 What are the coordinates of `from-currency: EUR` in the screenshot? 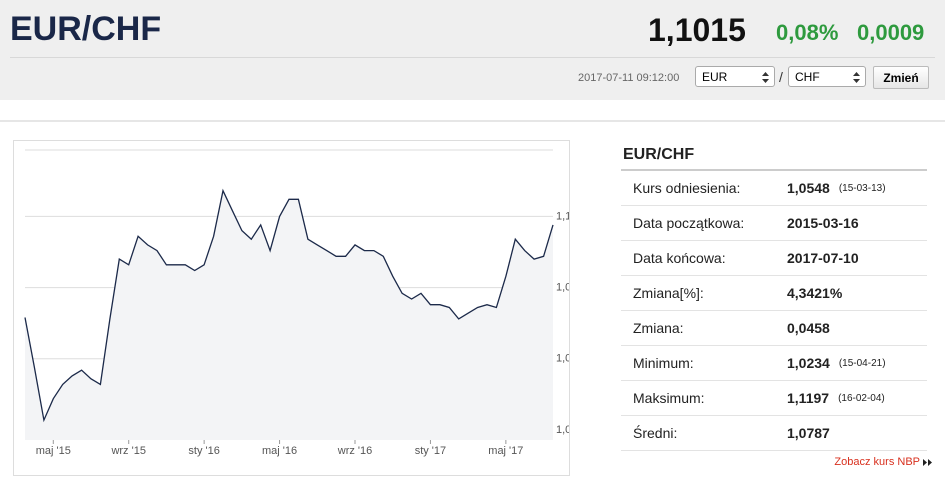 It's located at (715, 77).